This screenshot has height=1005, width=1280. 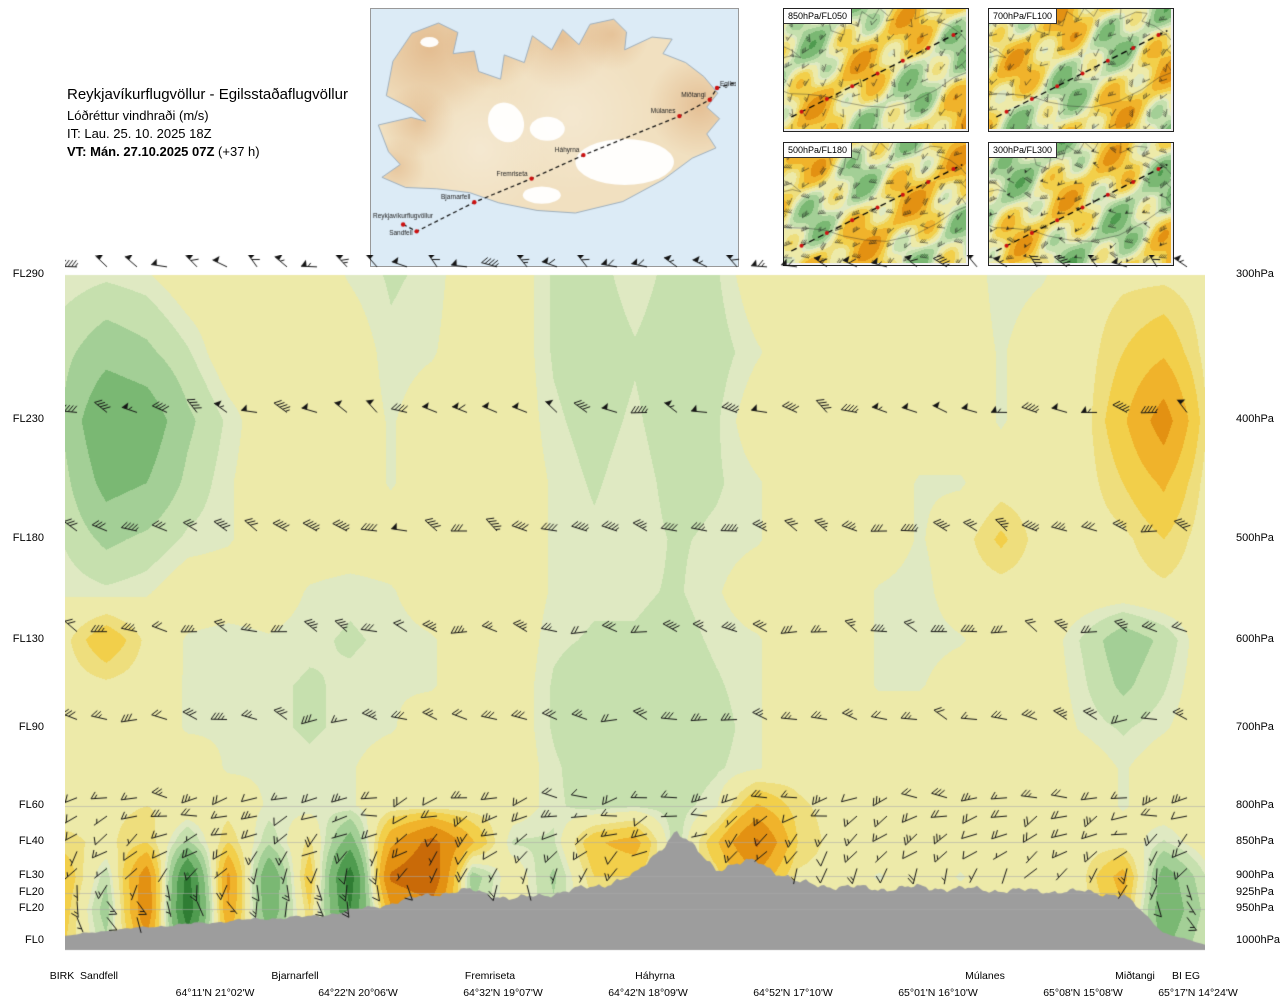 What do you see at coordinates (1255, 892) in the screenshot?
I see `pressure-axis-label: 925hPa` at bounding box center [1255, 892].